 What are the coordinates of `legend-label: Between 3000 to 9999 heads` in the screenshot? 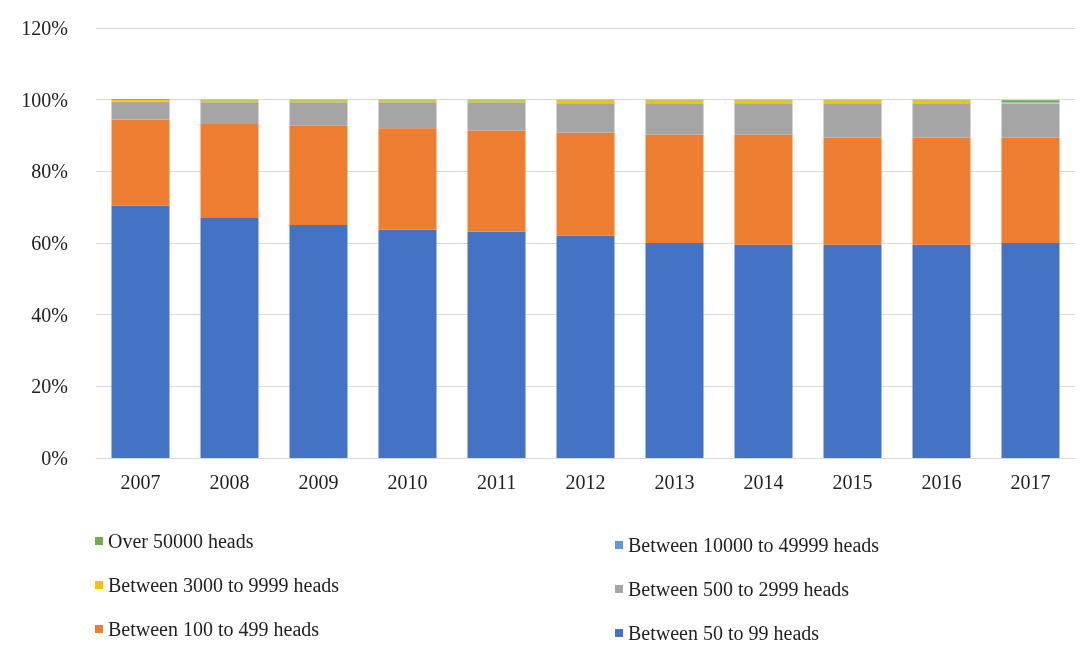 It's located at (224, 585).